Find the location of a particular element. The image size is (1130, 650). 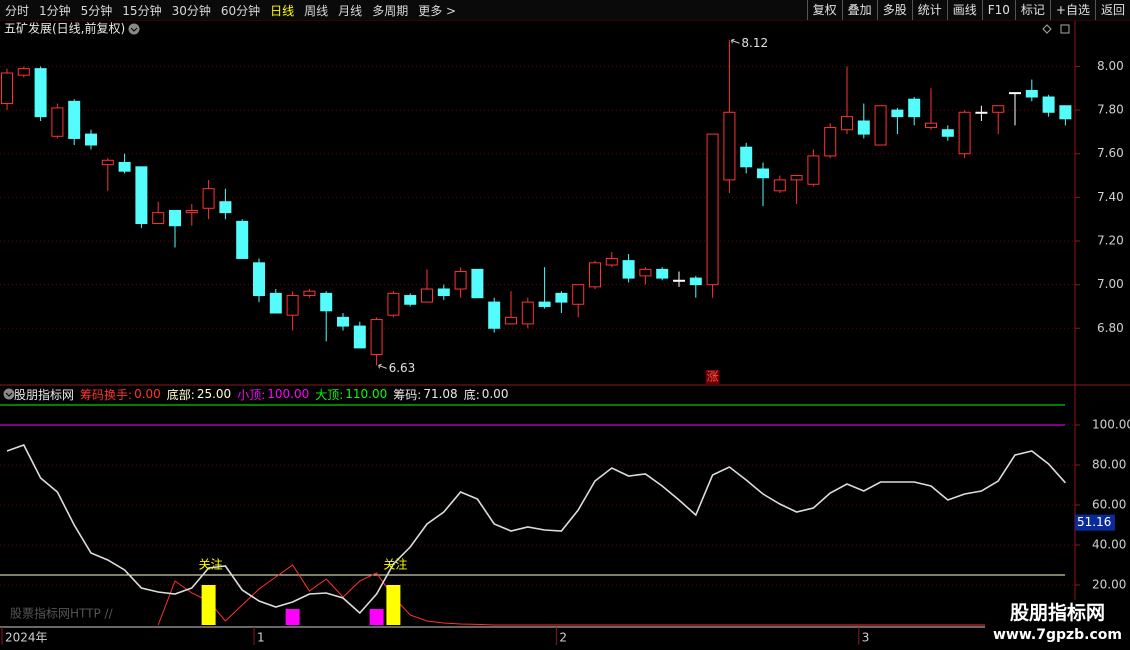

legend-name: 大顶: is located at coordinates (329, 394).